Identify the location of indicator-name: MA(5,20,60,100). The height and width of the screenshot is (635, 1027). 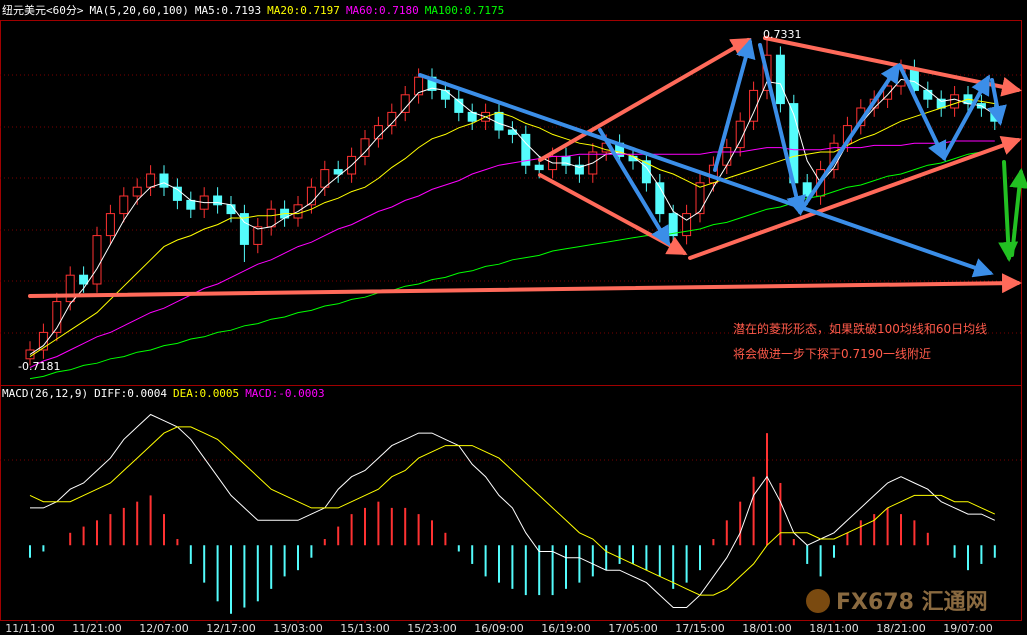
(139, 10).